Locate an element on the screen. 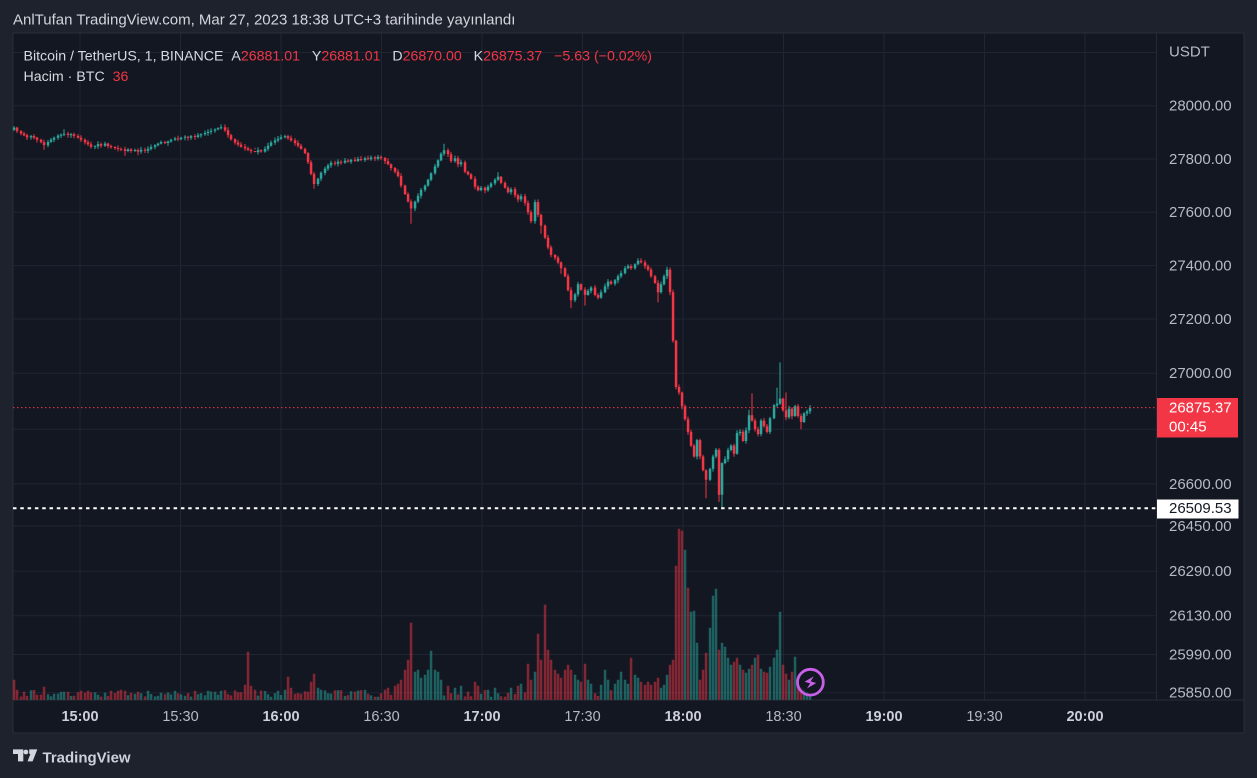  svg-text: 26130.00 is located at coordinates (1200, 616).